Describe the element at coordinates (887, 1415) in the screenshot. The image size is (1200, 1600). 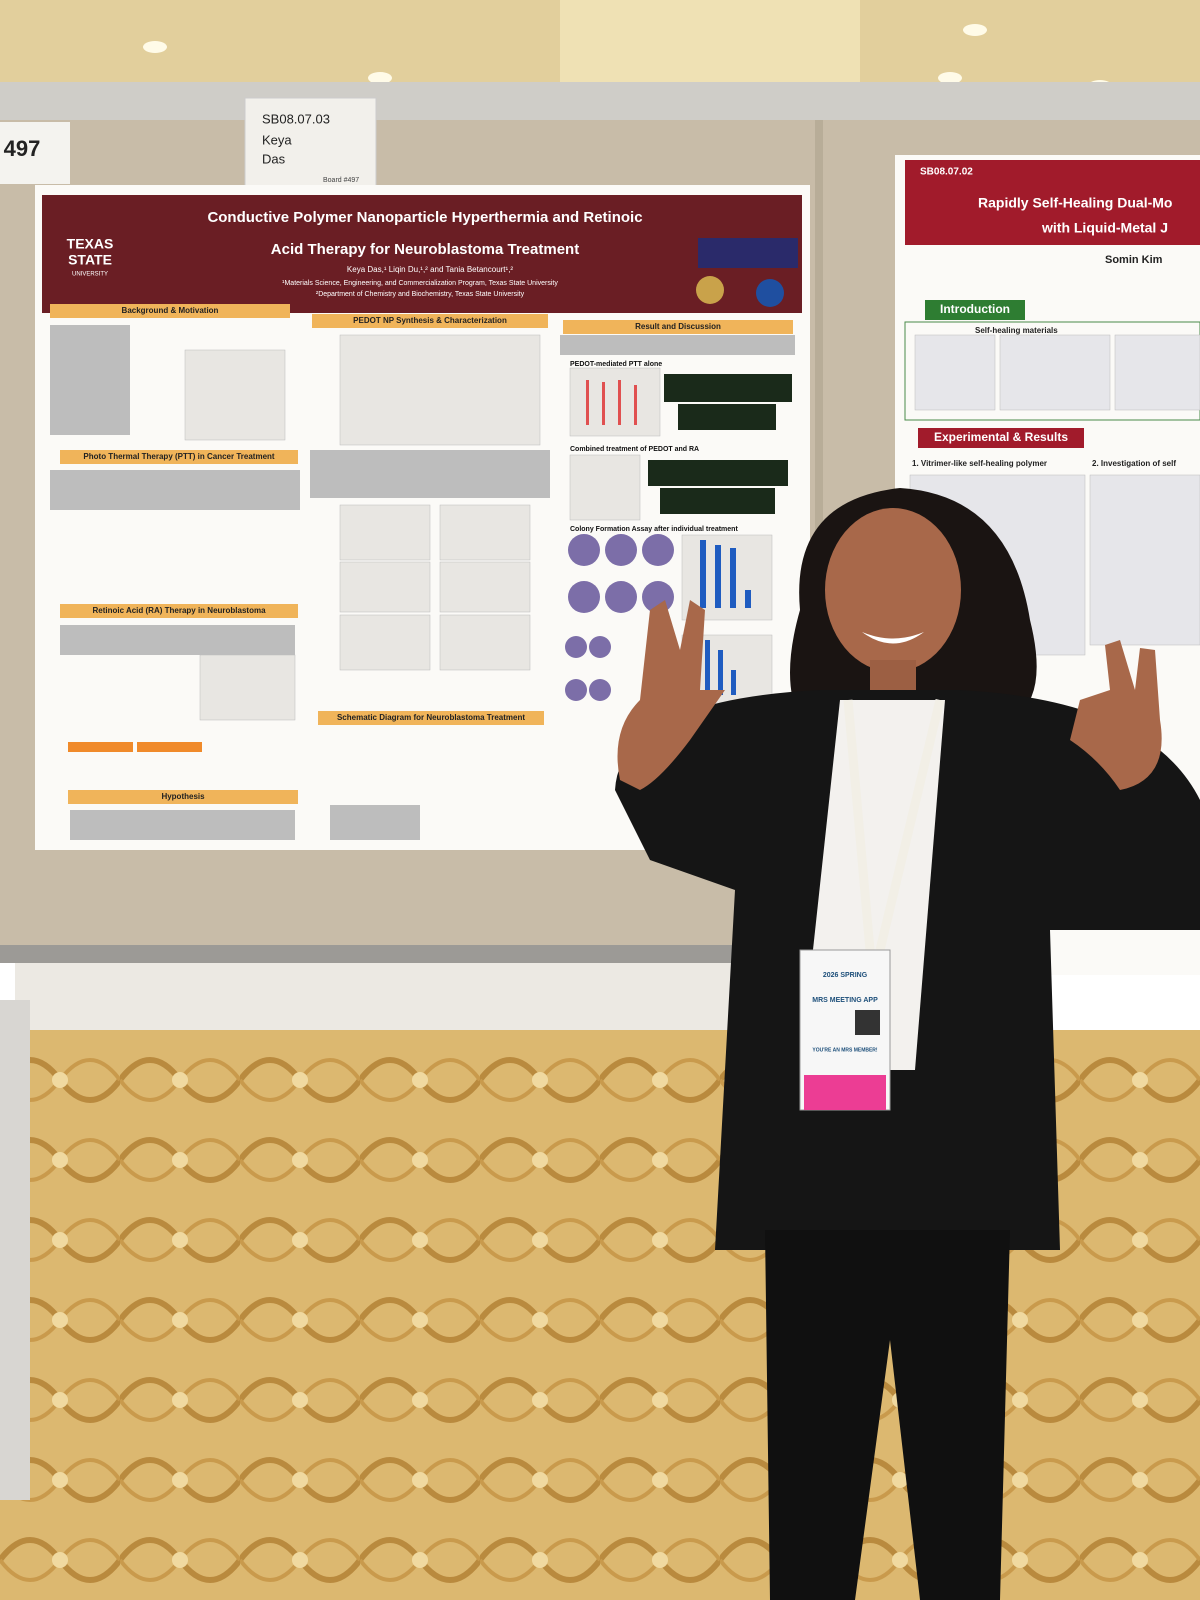
I see `pants` at that location.